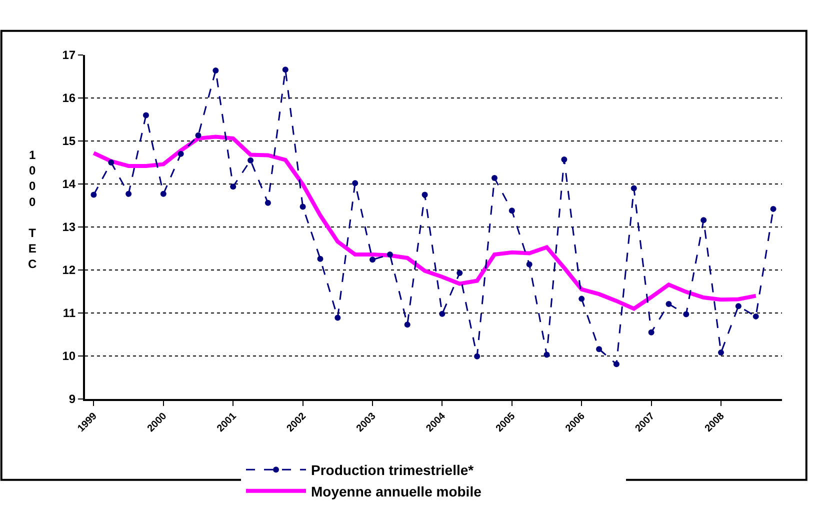 The image size is (817, 519). Describe the element at coordinates (392, 470) in the screenshot. I see `legend-label: Production trimestrielle*` at that location.